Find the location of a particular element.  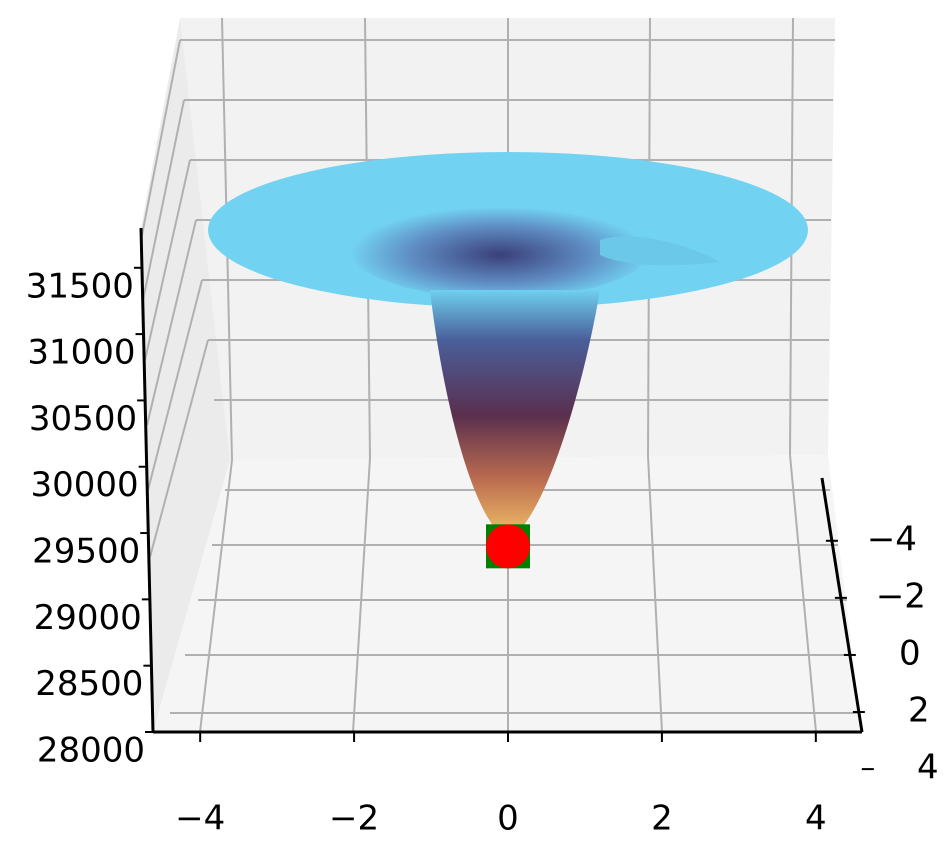

z-tick-label: 30500 is located at coordinates (83, 419).